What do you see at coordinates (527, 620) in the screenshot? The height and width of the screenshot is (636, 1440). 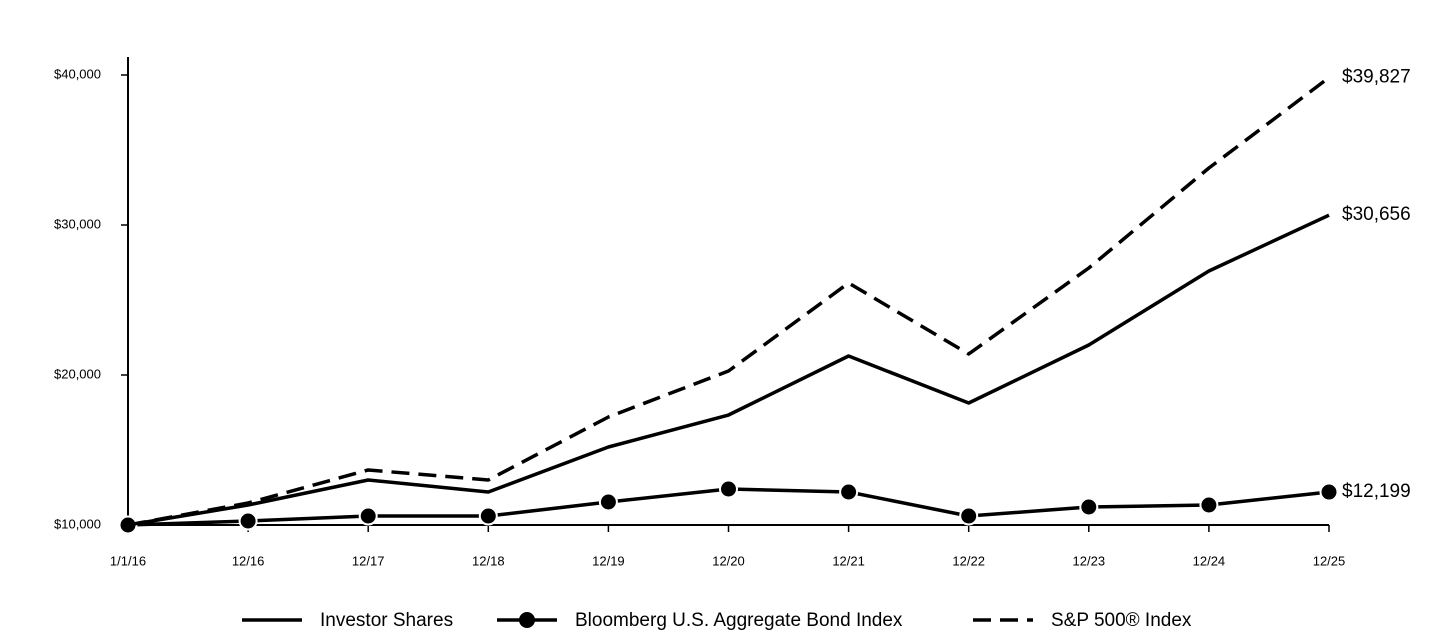 I see `legend-marker` at bounding box center [527, 620].